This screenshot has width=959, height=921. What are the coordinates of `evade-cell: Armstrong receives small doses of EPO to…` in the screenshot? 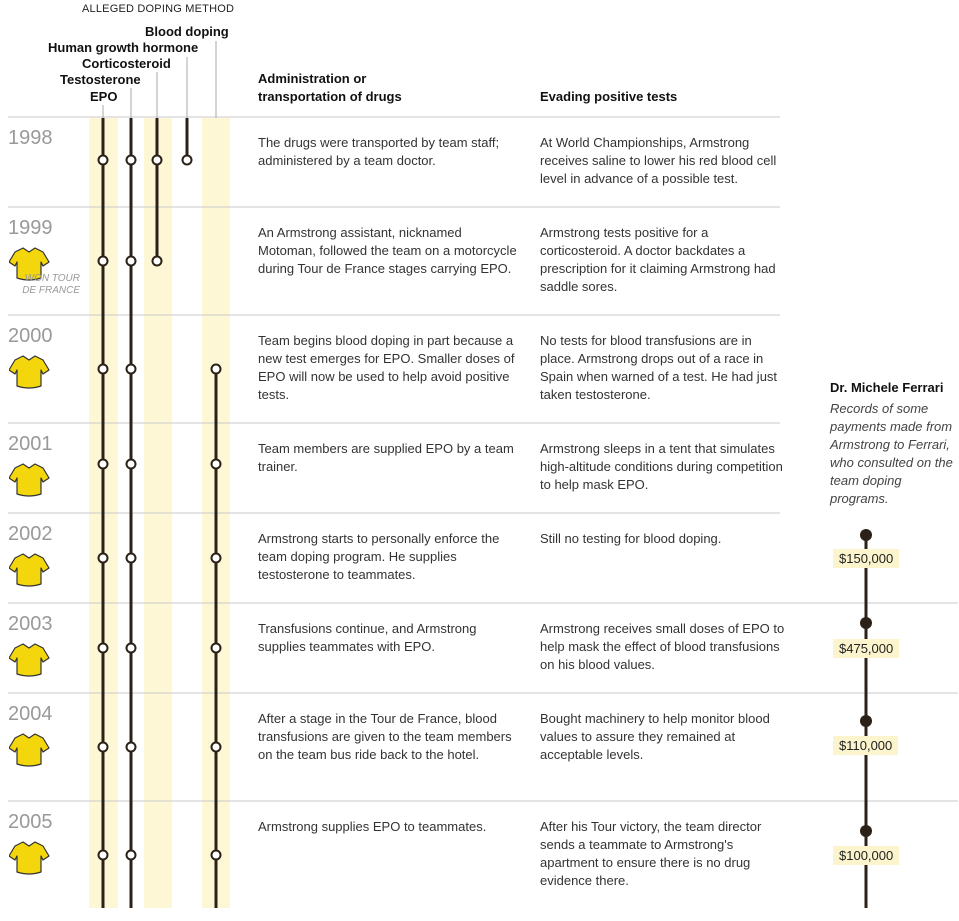 It's located at (662, 646).